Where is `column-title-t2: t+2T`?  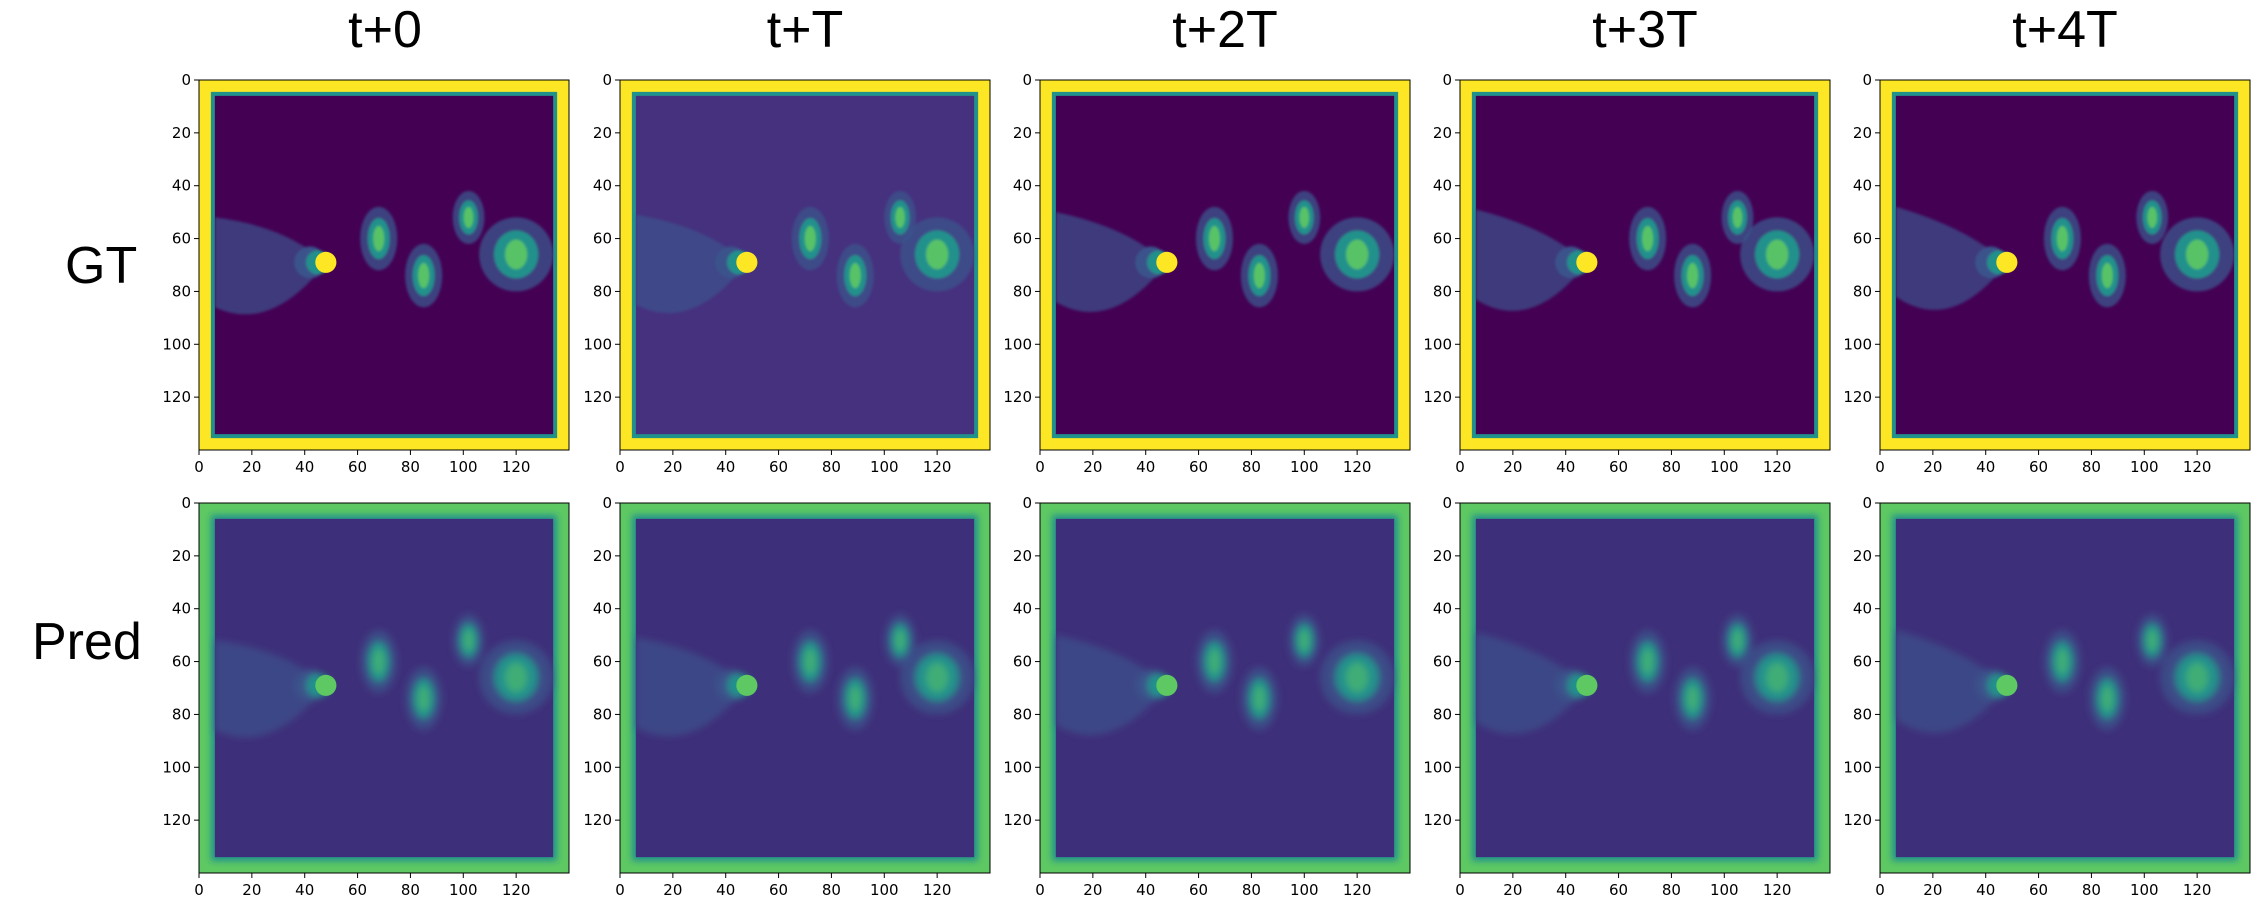 column-title-t2: t+2T is located at coordinates (1225, 30).